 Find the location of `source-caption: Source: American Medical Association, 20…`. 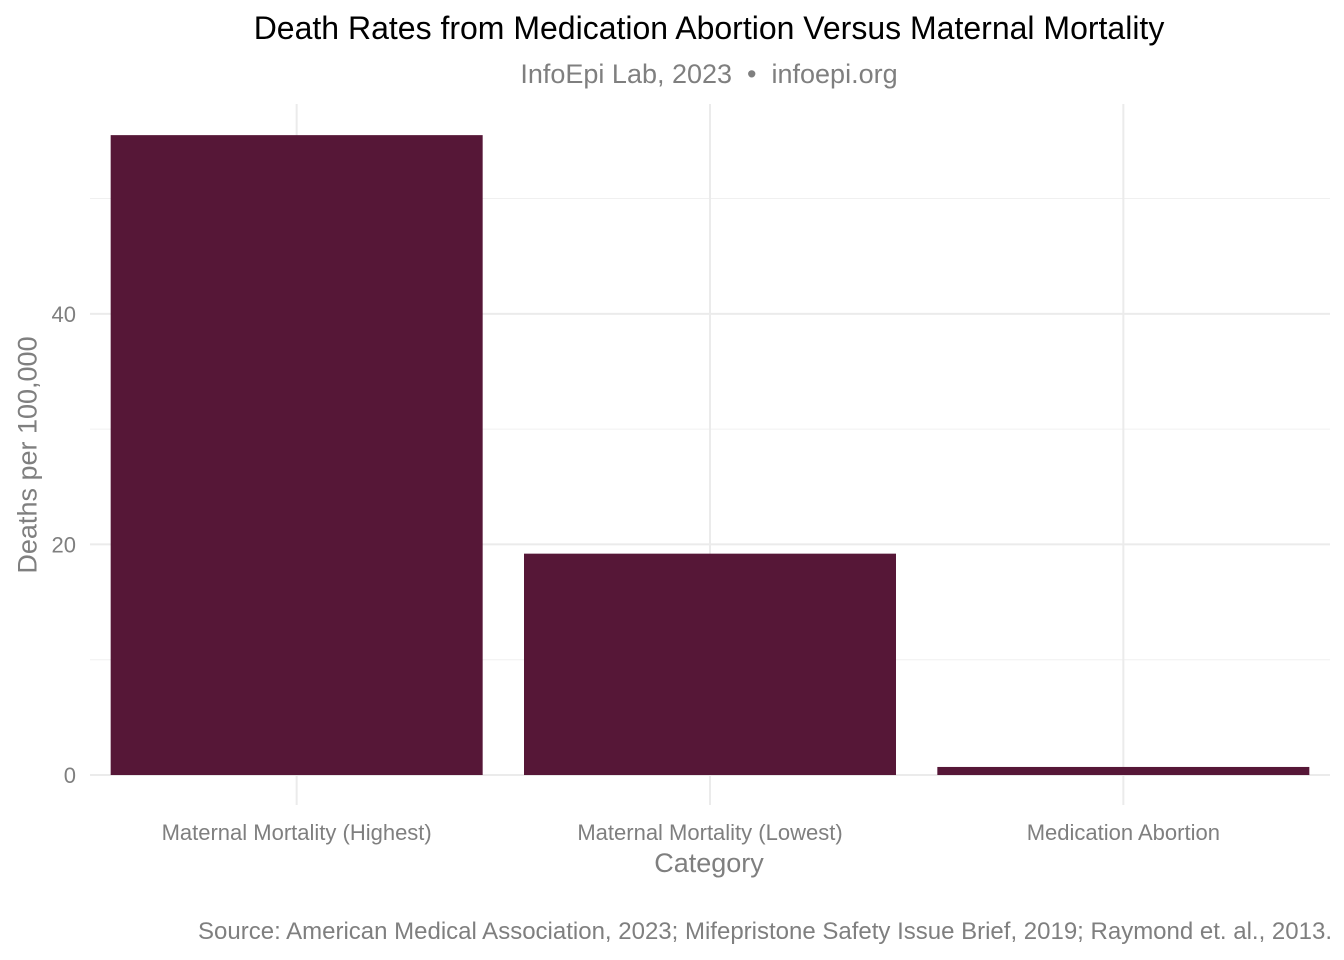

source-caption: Source: American Medical Association, 20… is located at coordinates (765, 931).